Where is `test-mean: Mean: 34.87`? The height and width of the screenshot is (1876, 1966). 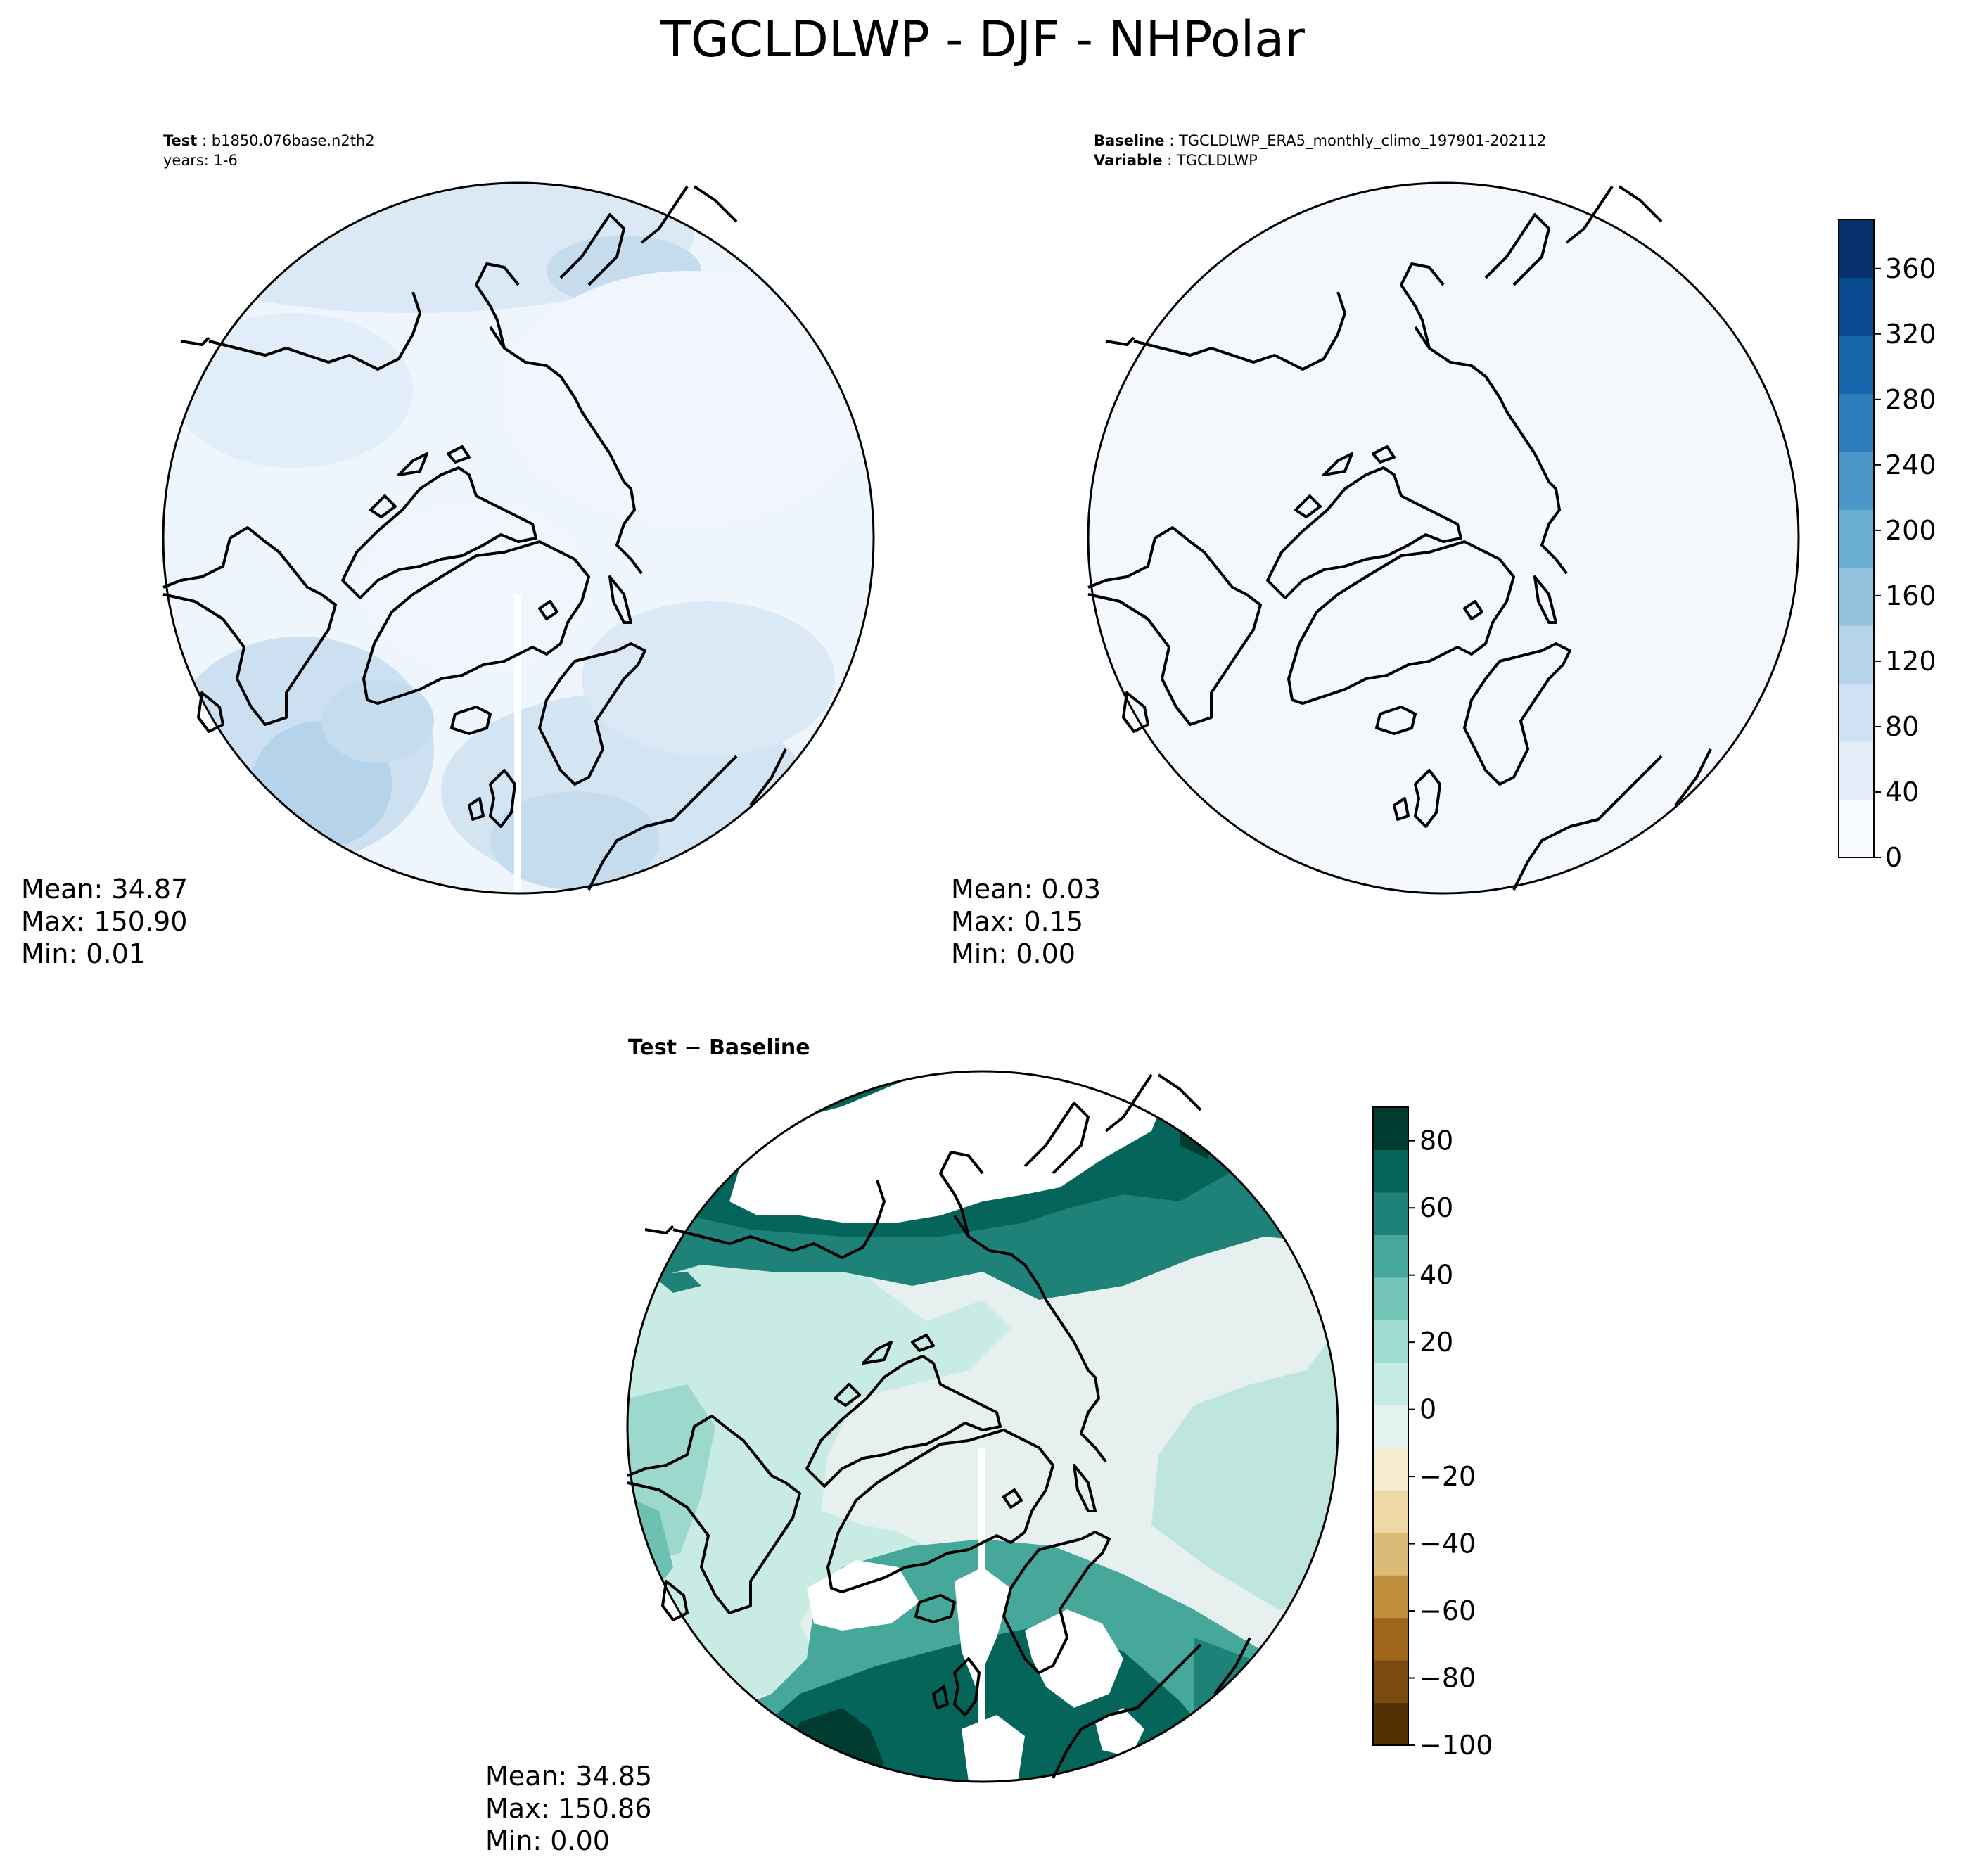 test-mean: Mean: 34.87 is located at coordinates (104, 889).